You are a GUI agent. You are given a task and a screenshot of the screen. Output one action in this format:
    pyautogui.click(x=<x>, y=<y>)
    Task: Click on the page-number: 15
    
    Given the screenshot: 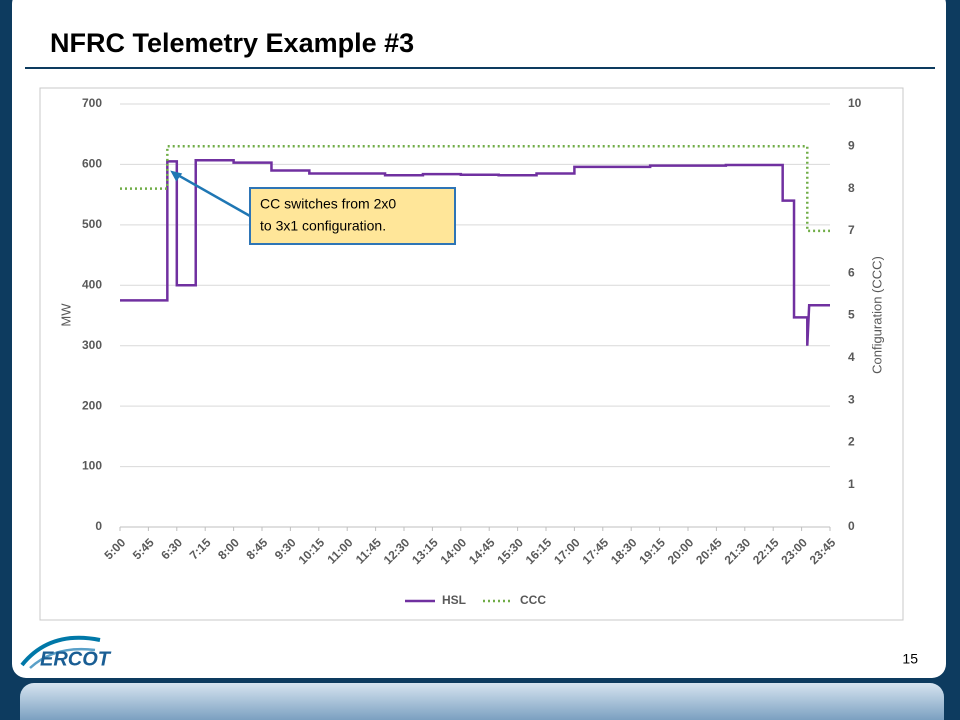 What is the action you would take?
    pyautogui.click(x=910, y=659)
    